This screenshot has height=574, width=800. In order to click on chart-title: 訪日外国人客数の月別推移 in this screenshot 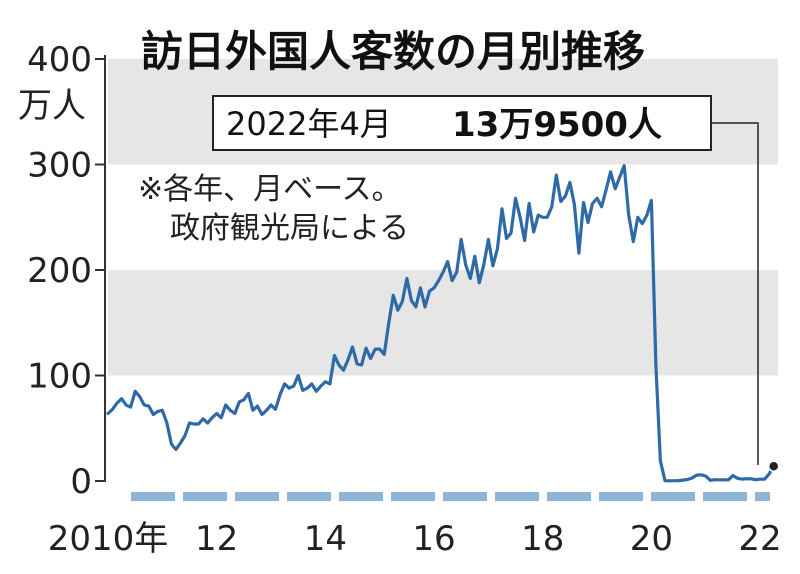, I will do `click(393, 51)`.